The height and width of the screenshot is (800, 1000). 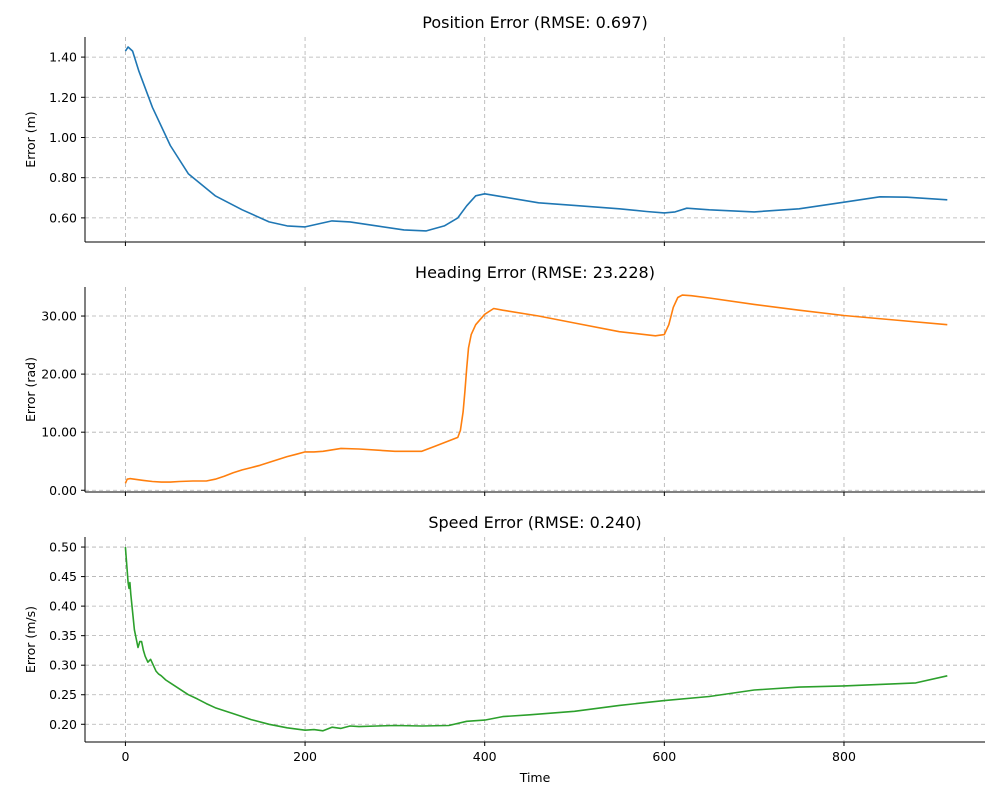 I want to click on y-tick-label: 1.20, so click(x=63, y=97).